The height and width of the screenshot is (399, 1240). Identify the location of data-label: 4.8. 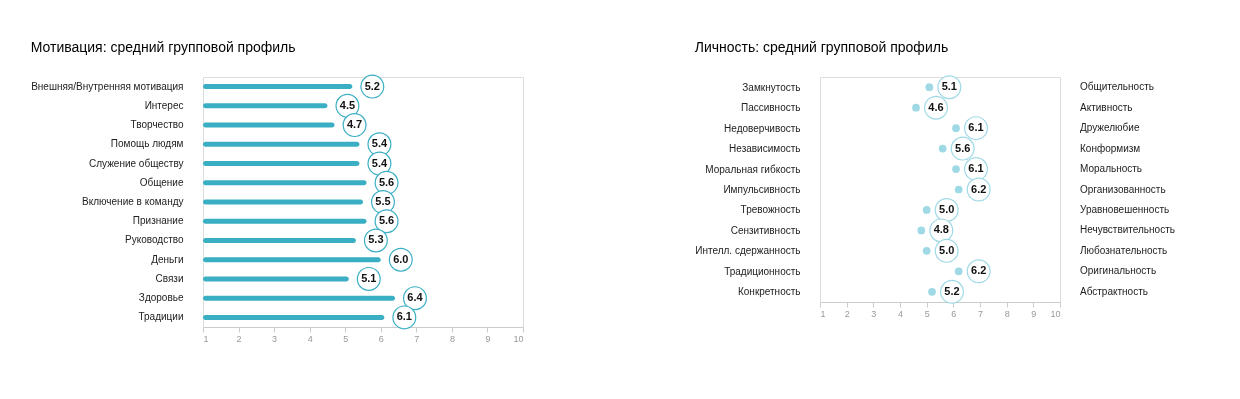
(941, 229).